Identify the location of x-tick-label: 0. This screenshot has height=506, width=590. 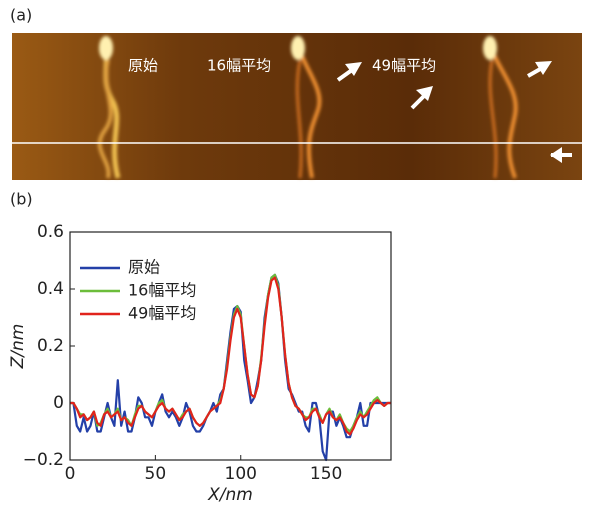
(70, 474).